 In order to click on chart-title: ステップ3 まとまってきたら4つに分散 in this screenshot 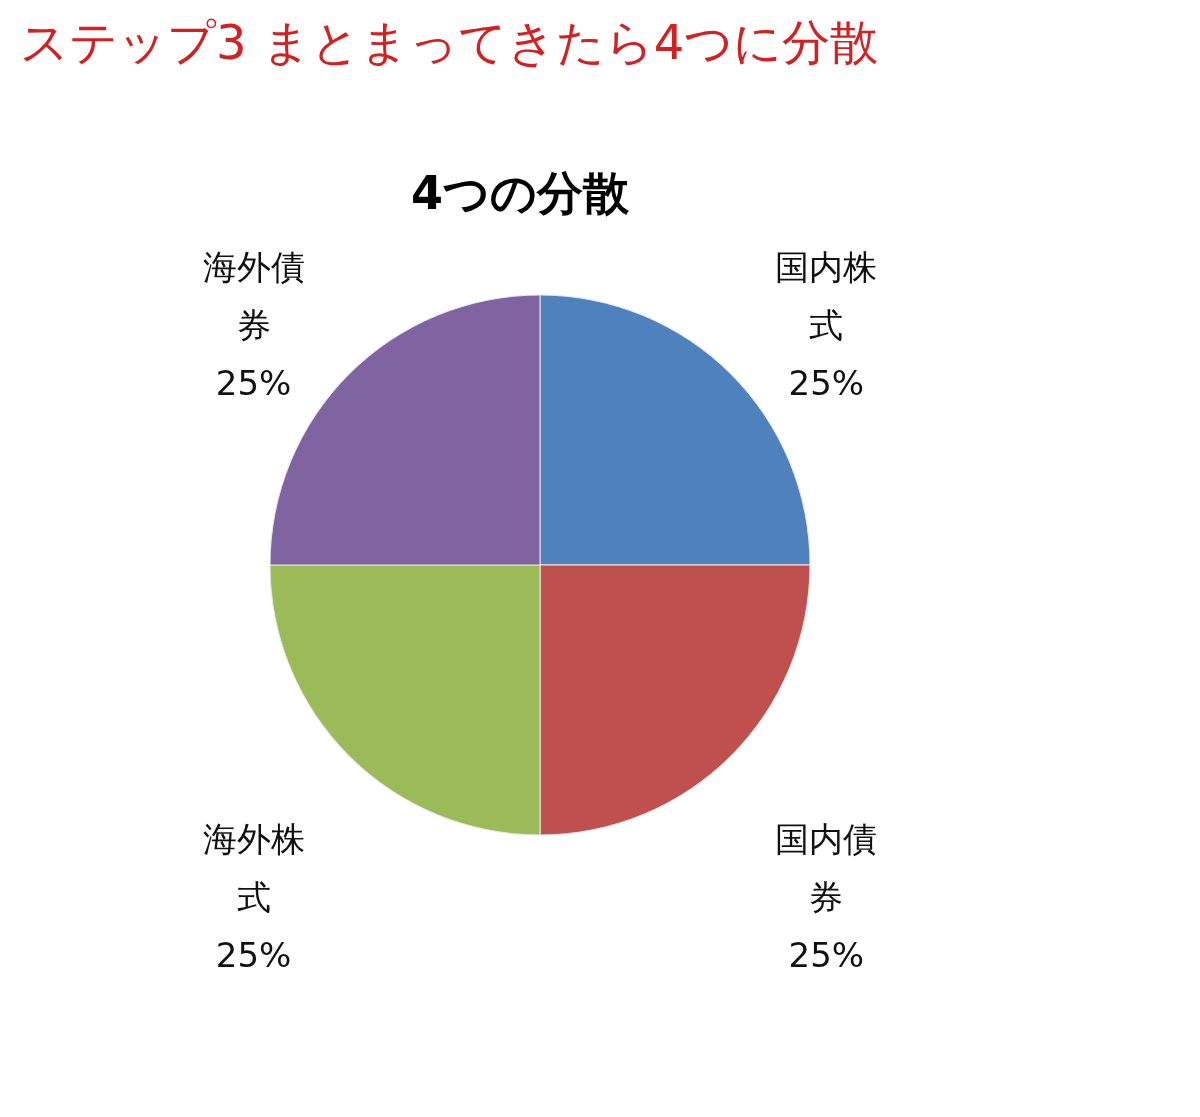, I will do `click(449, 42)`.